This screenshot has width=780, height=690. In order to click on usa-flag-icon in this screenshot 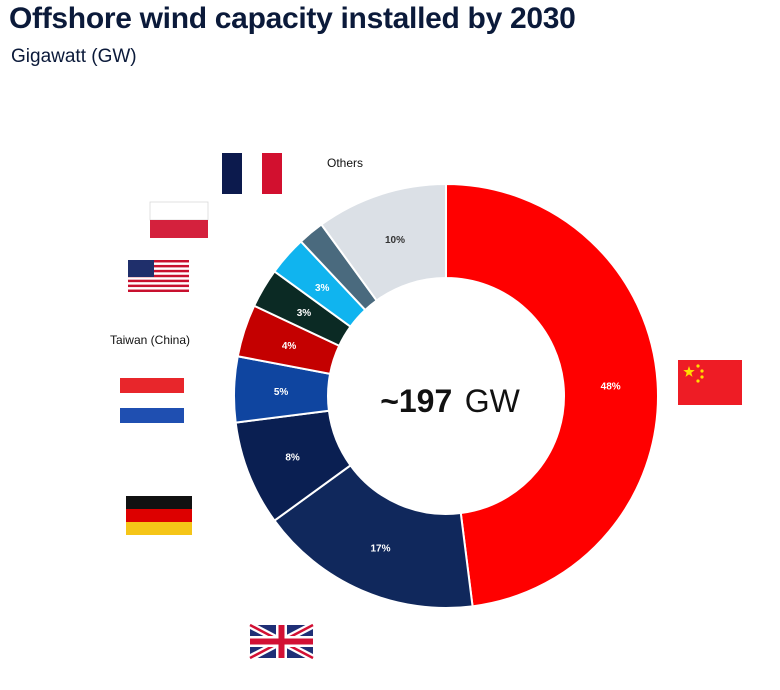, I will do `click(158, 276)`.